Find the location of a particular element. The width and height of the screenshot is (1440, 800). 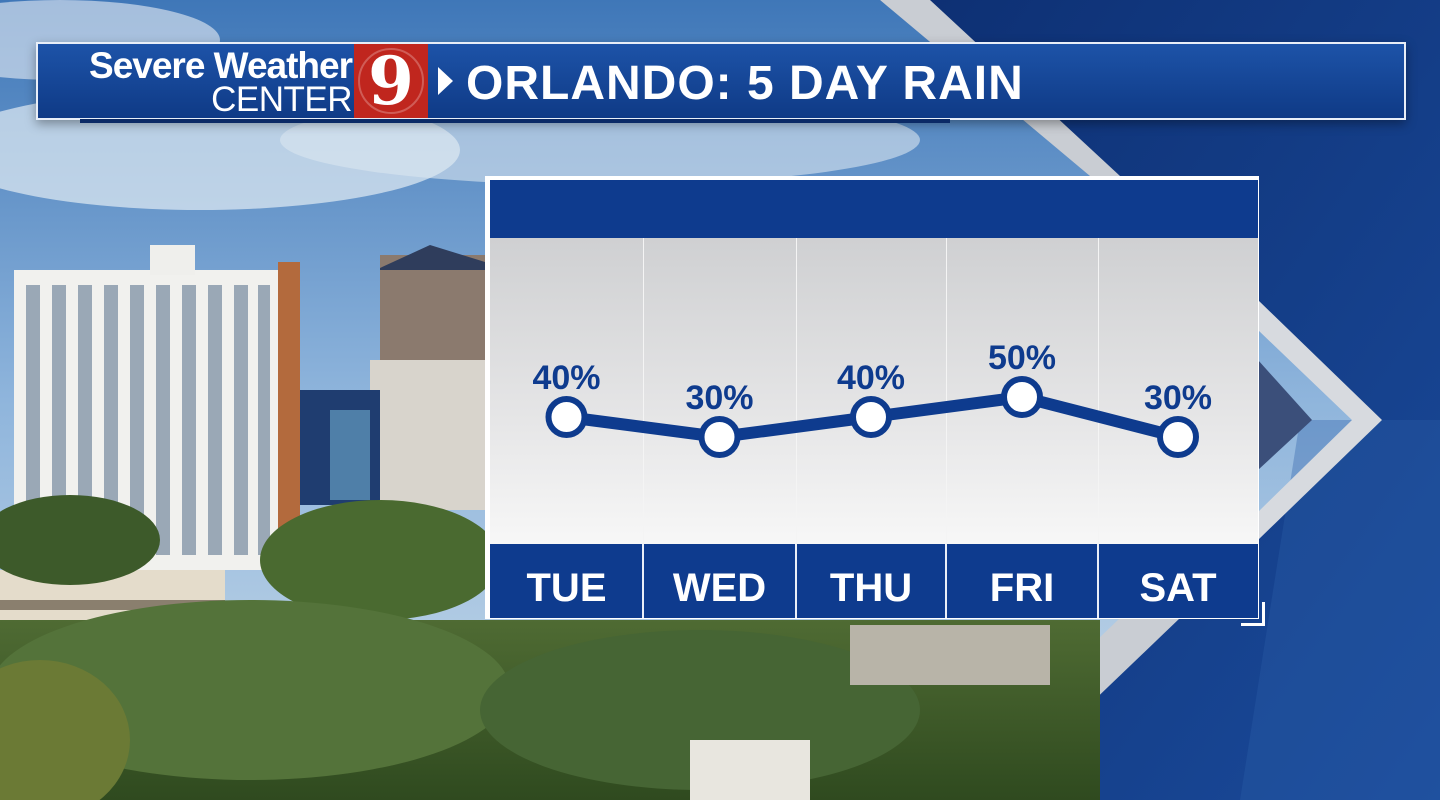

day-label-band is located at coordinates (874, 581).